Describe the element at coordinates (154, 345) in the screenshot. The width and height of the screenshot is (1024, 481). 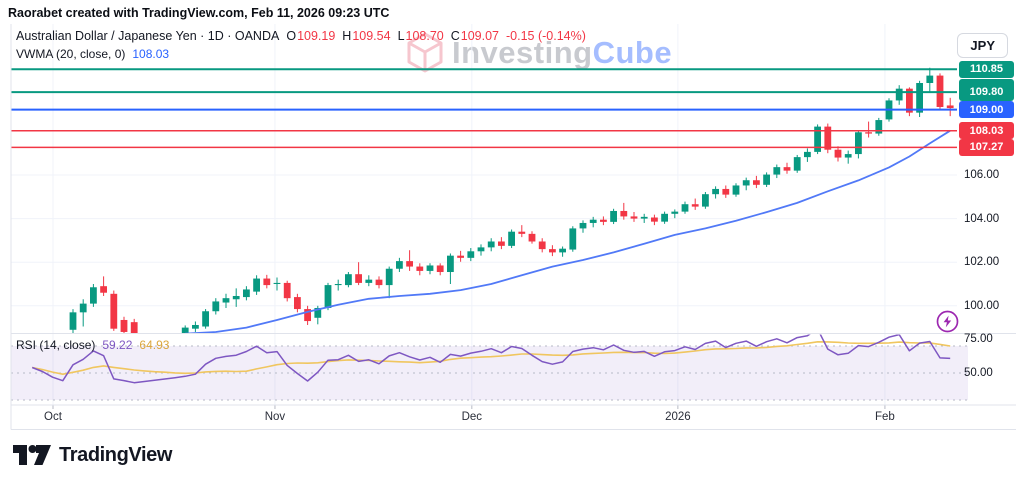
I see `rsi-ma-value: 64.93` at that location.